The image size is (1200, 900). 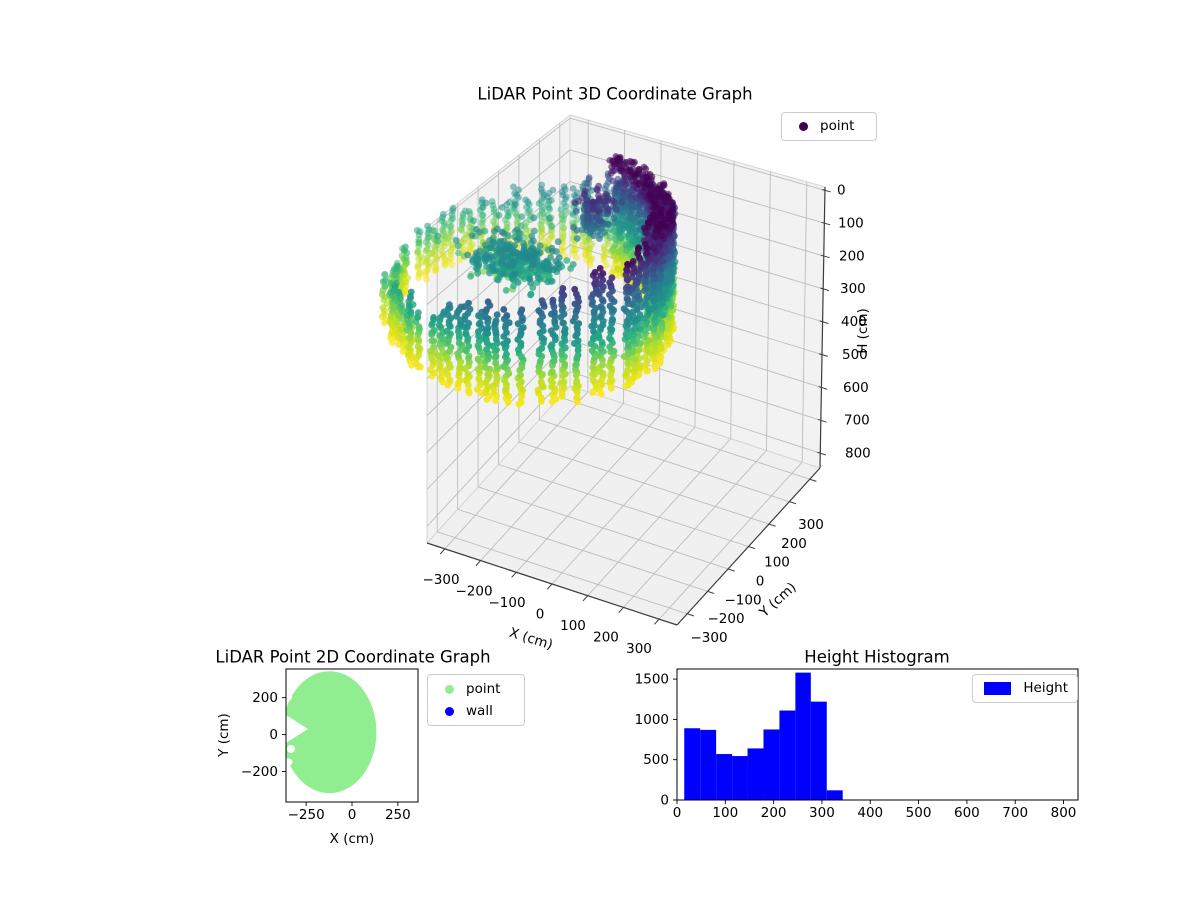 What do you see at coordinates (877, 657) in the screenshot?
I see `histogram-title: Height Histogram` at bounding box center [877, 657].